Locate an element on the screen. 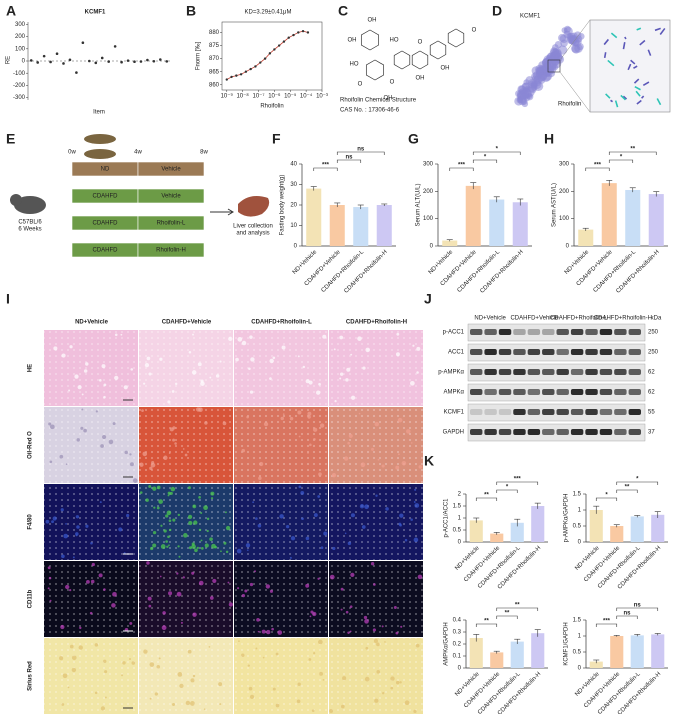  significance-label: * is located at coordinates (507, 488).